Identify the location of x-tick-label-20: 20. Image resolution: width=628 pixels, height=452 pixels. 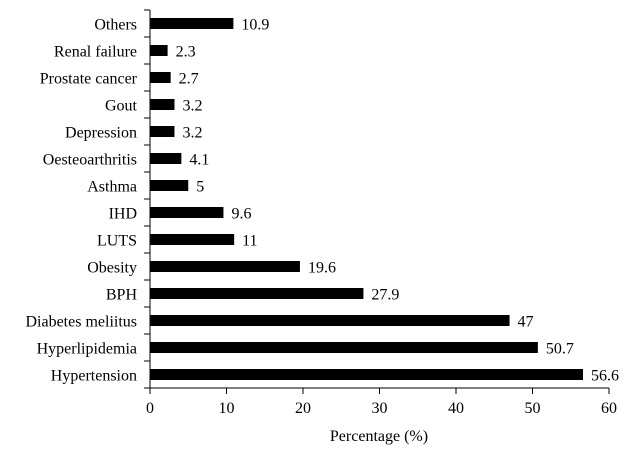
(303, 408).